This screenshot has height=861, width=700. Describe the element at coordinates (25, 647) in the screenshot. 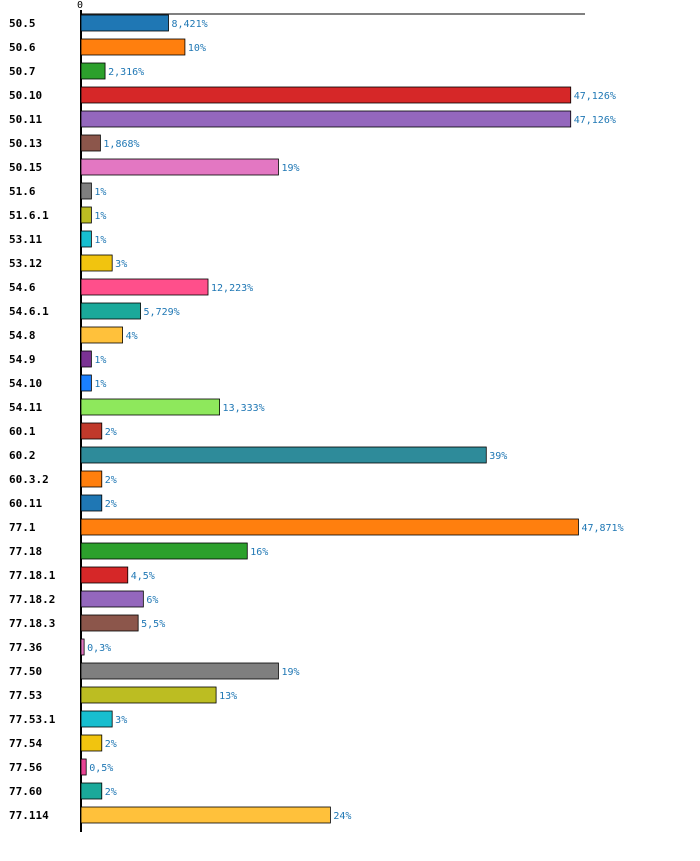

I see `category-label-77-36: 77.36` at that location.